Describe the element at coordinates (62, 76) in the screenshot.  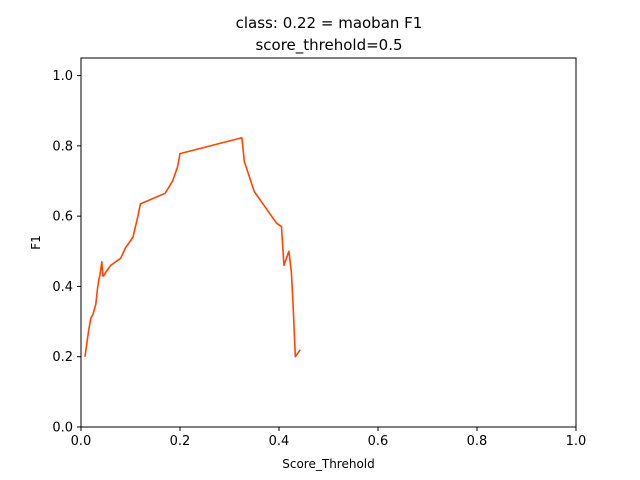
I see `y-tick-label: 1.0` at that location.